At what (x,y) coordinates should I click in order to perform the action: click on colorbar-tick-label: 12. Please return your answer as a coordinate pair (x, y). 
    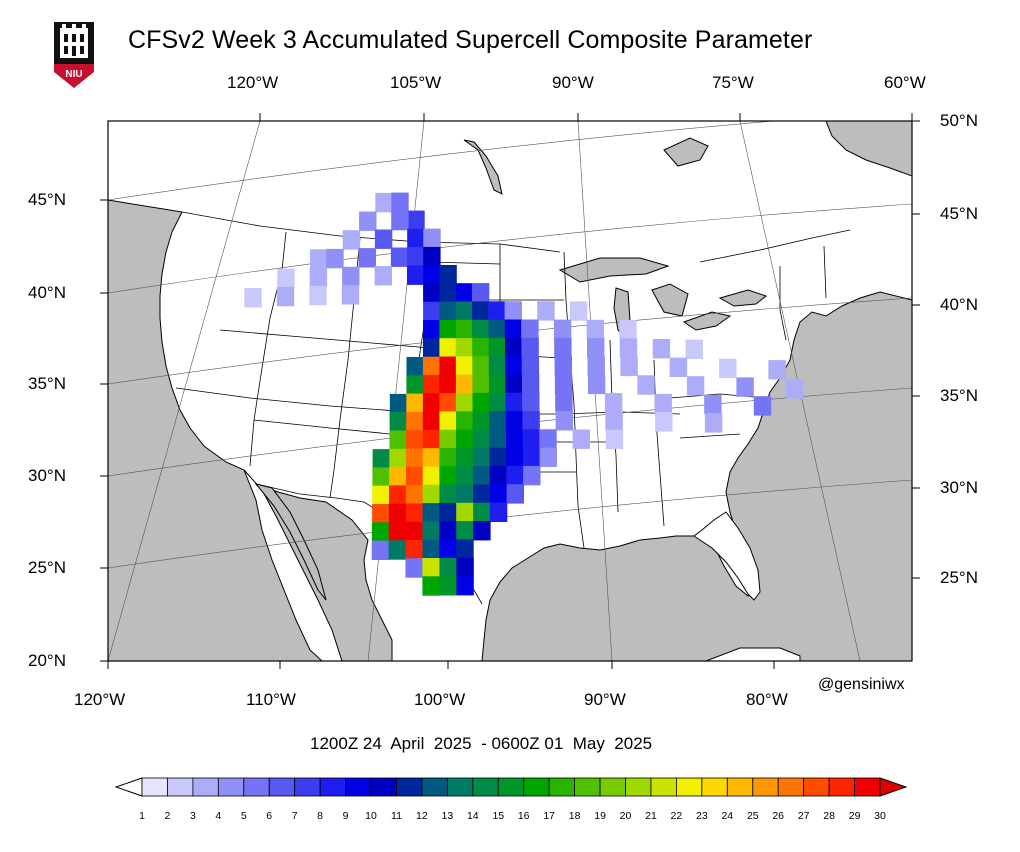
    Looking at the image, I should click on (422, 816).